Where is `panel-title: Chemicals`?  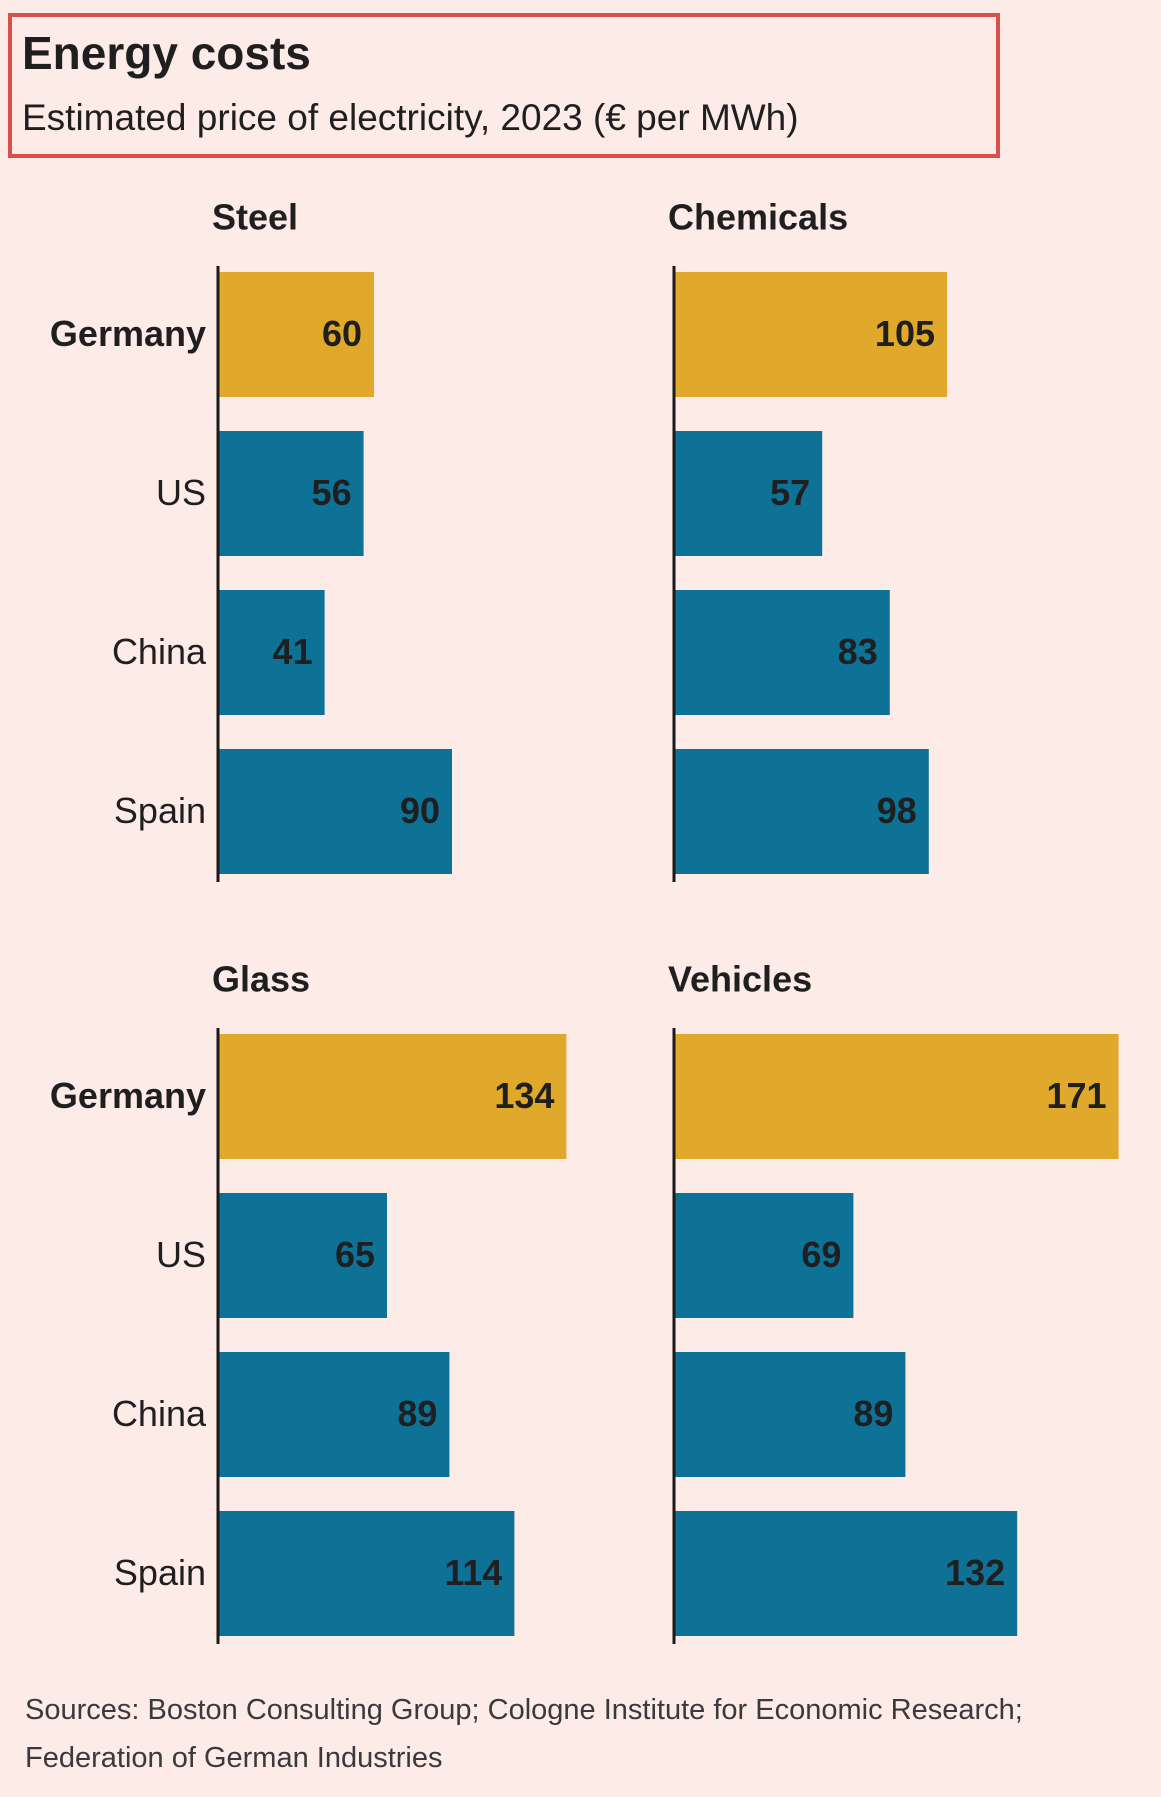 panel-title: Chemicals is located at coordinates (758, 217).